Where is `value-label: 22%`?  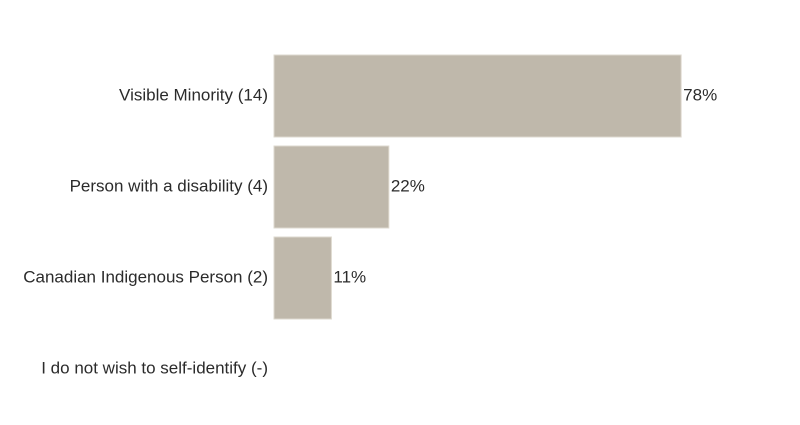 value-label: 22% is located at coordinates (408, 185).